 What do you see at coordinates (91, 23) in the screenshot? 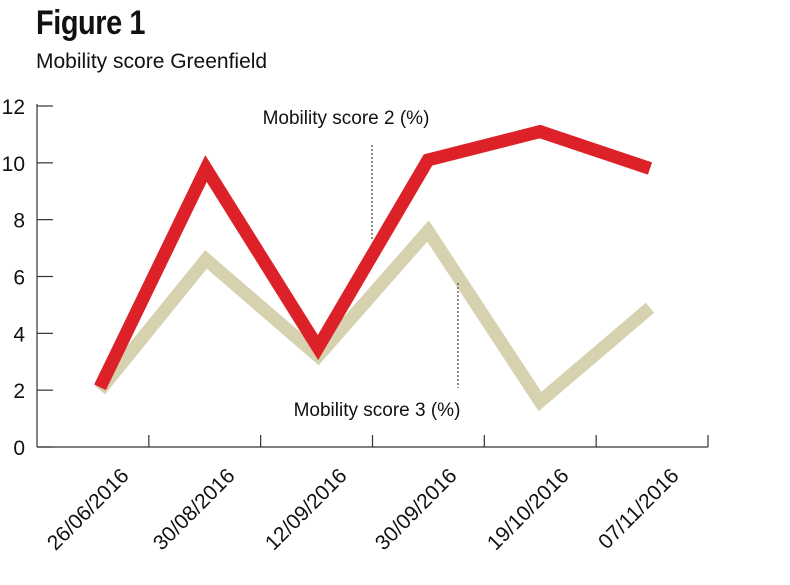
I see `chart-title: Figure 1` at bounding box center [91, 23].